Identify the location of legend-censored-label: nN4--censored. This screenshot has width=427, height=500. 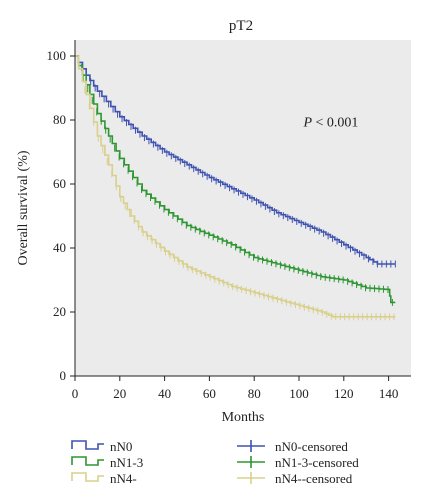
(314, 478).